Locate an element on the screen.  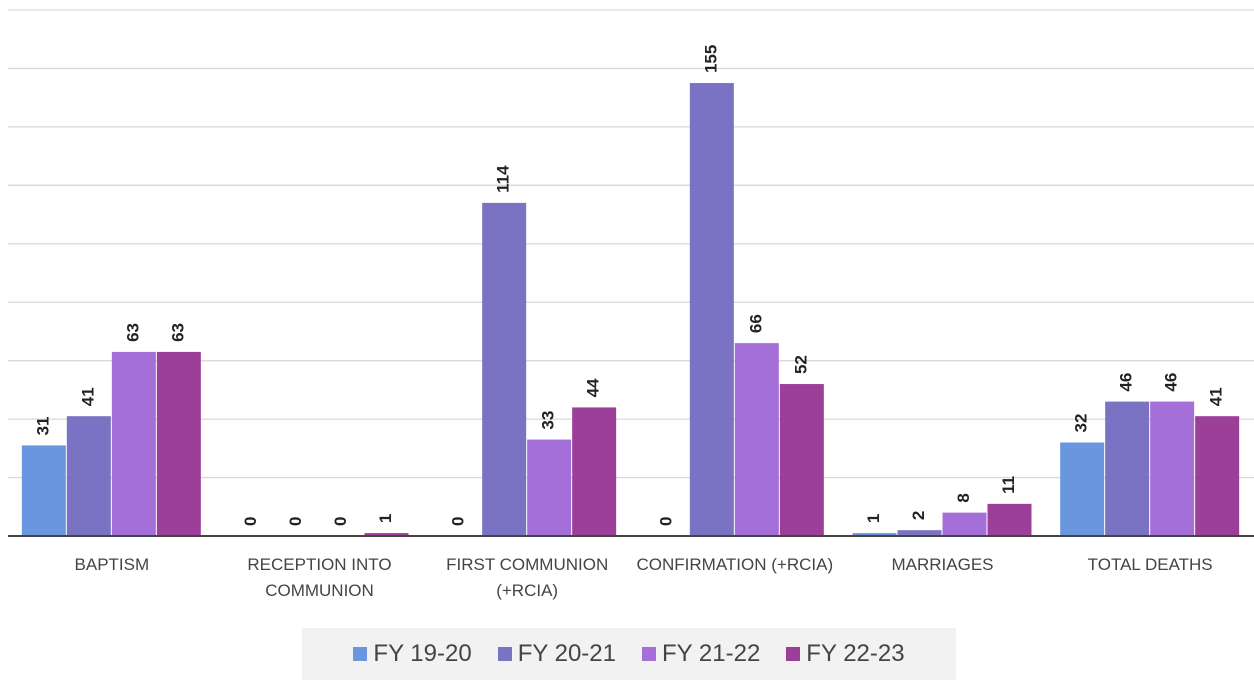
value-label: 31 is located at coordinates (42, 425).